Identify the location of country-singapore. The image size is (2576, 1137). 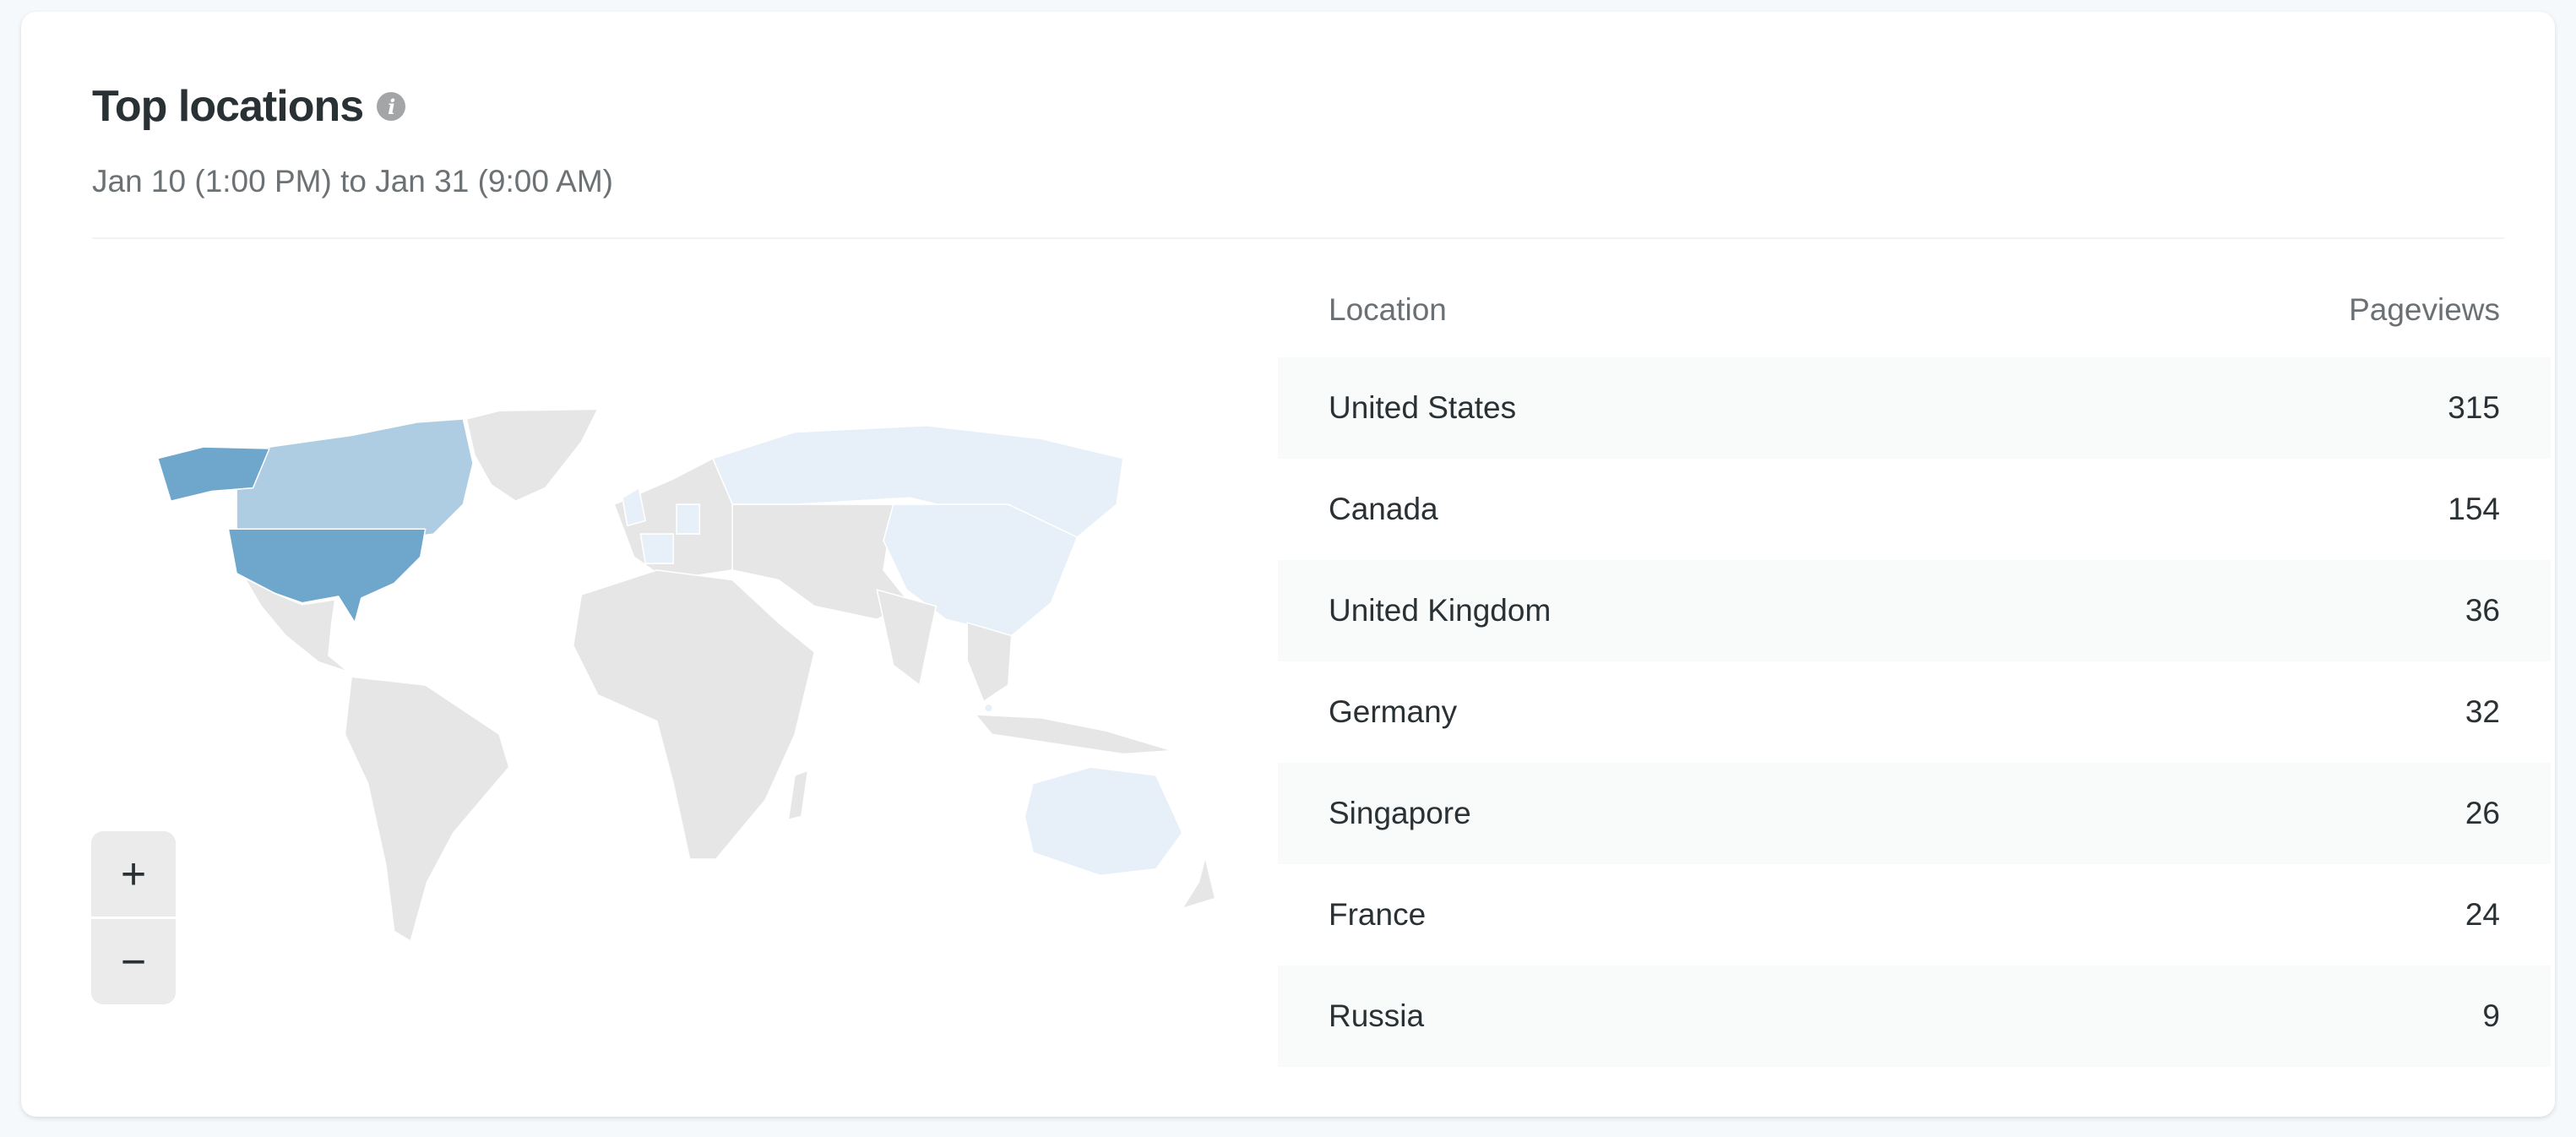
(988, 708).